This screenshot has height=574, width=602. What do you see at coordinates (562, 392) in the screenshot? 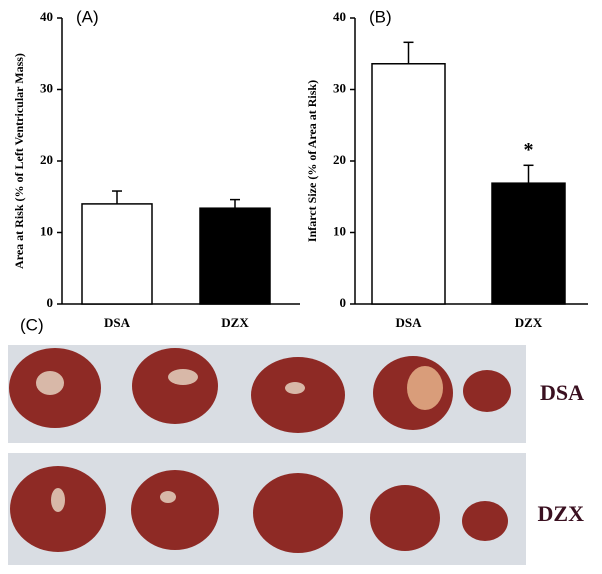
I see `row-label: DSA` at bounding box center [562, 392].